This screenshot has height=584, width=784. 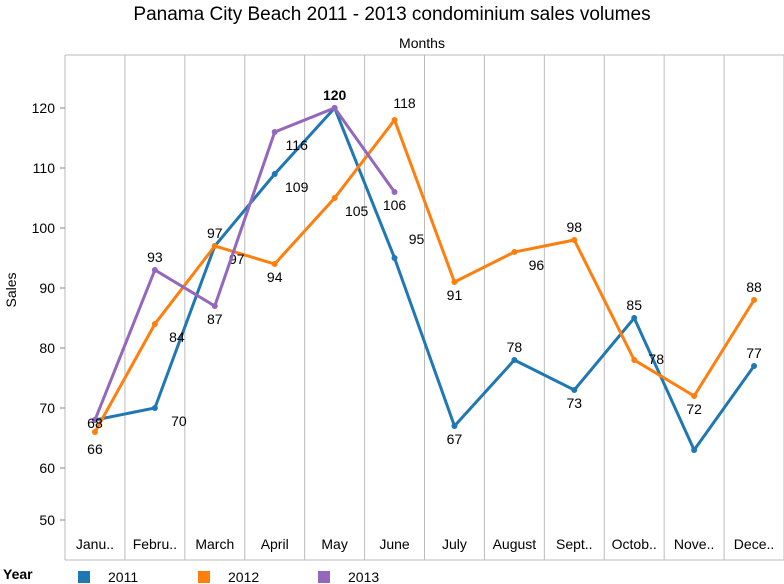 What do you see at coordinates (357, 211) in the screenshot?
I see `data-label: 105` at bounding box center [357, 211].